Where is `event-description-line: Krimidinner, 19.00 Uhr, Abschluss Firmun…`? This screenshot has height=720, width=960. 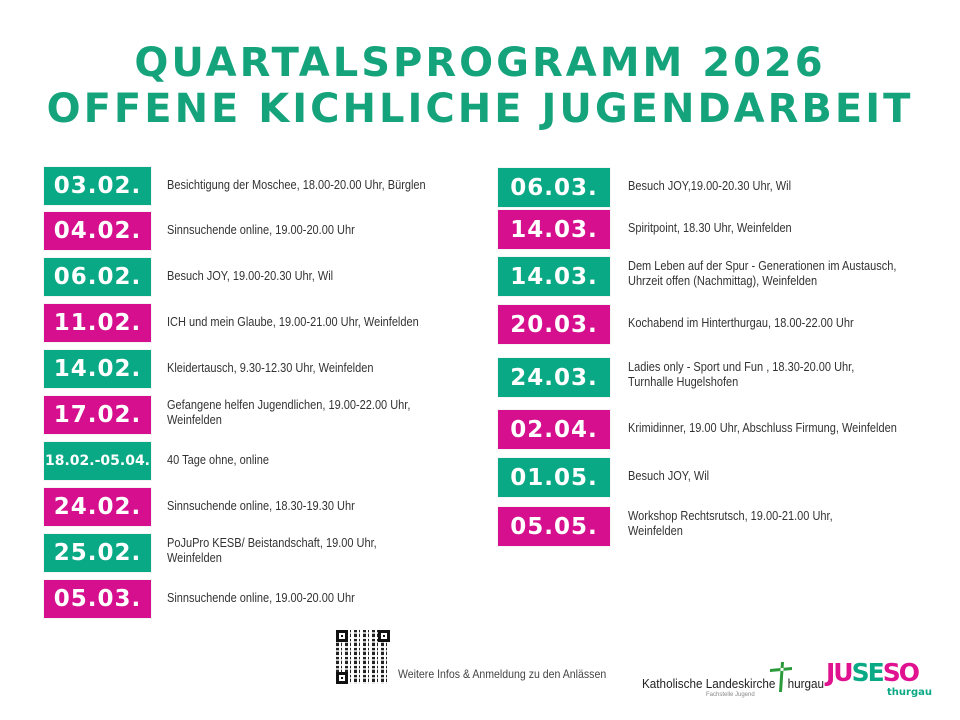 event-description-line: Krimidinner, 19.00 Uhr, Abschluss Firmun… is located at coordinates (762, 428).